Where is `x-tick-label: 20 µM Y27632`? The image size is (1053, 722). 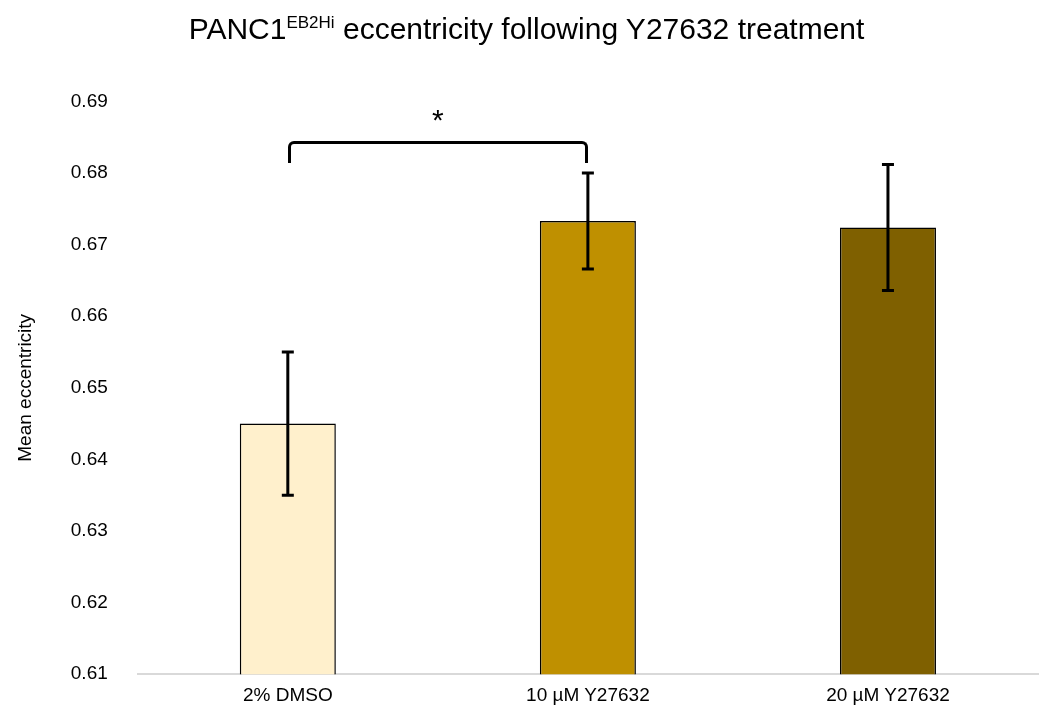
x-tick-label: 20 µM Y27632 is located at coordinates (888, 694).